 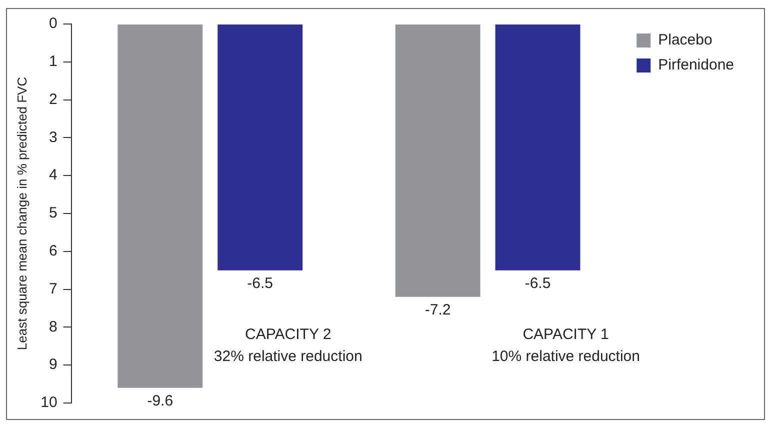 What do you see at coordinates (437, 310) in the screenshot?
I see `data-label: -7.2` at bounding box center [437, 310].